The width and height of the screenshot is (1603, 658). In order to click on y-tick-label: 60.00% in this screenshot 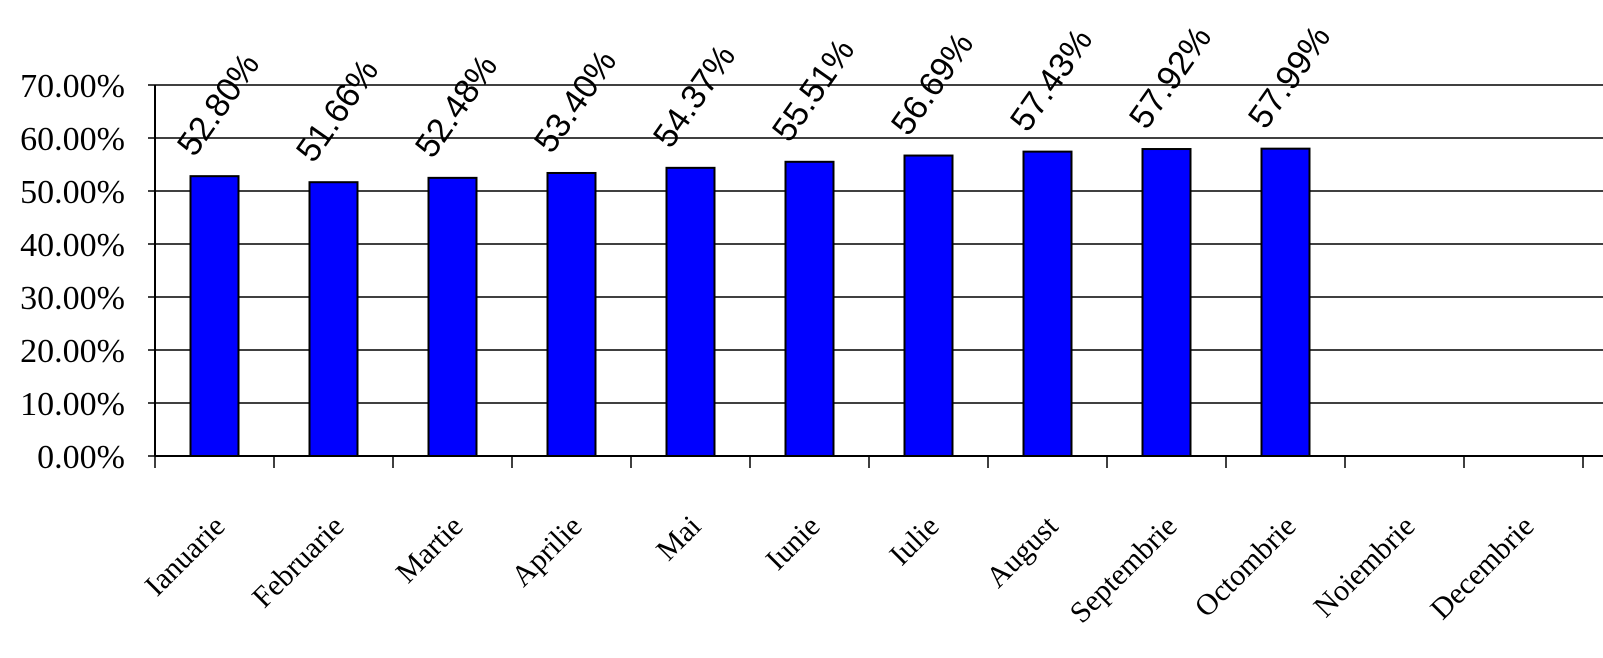, I will do `click(72, 139)`.